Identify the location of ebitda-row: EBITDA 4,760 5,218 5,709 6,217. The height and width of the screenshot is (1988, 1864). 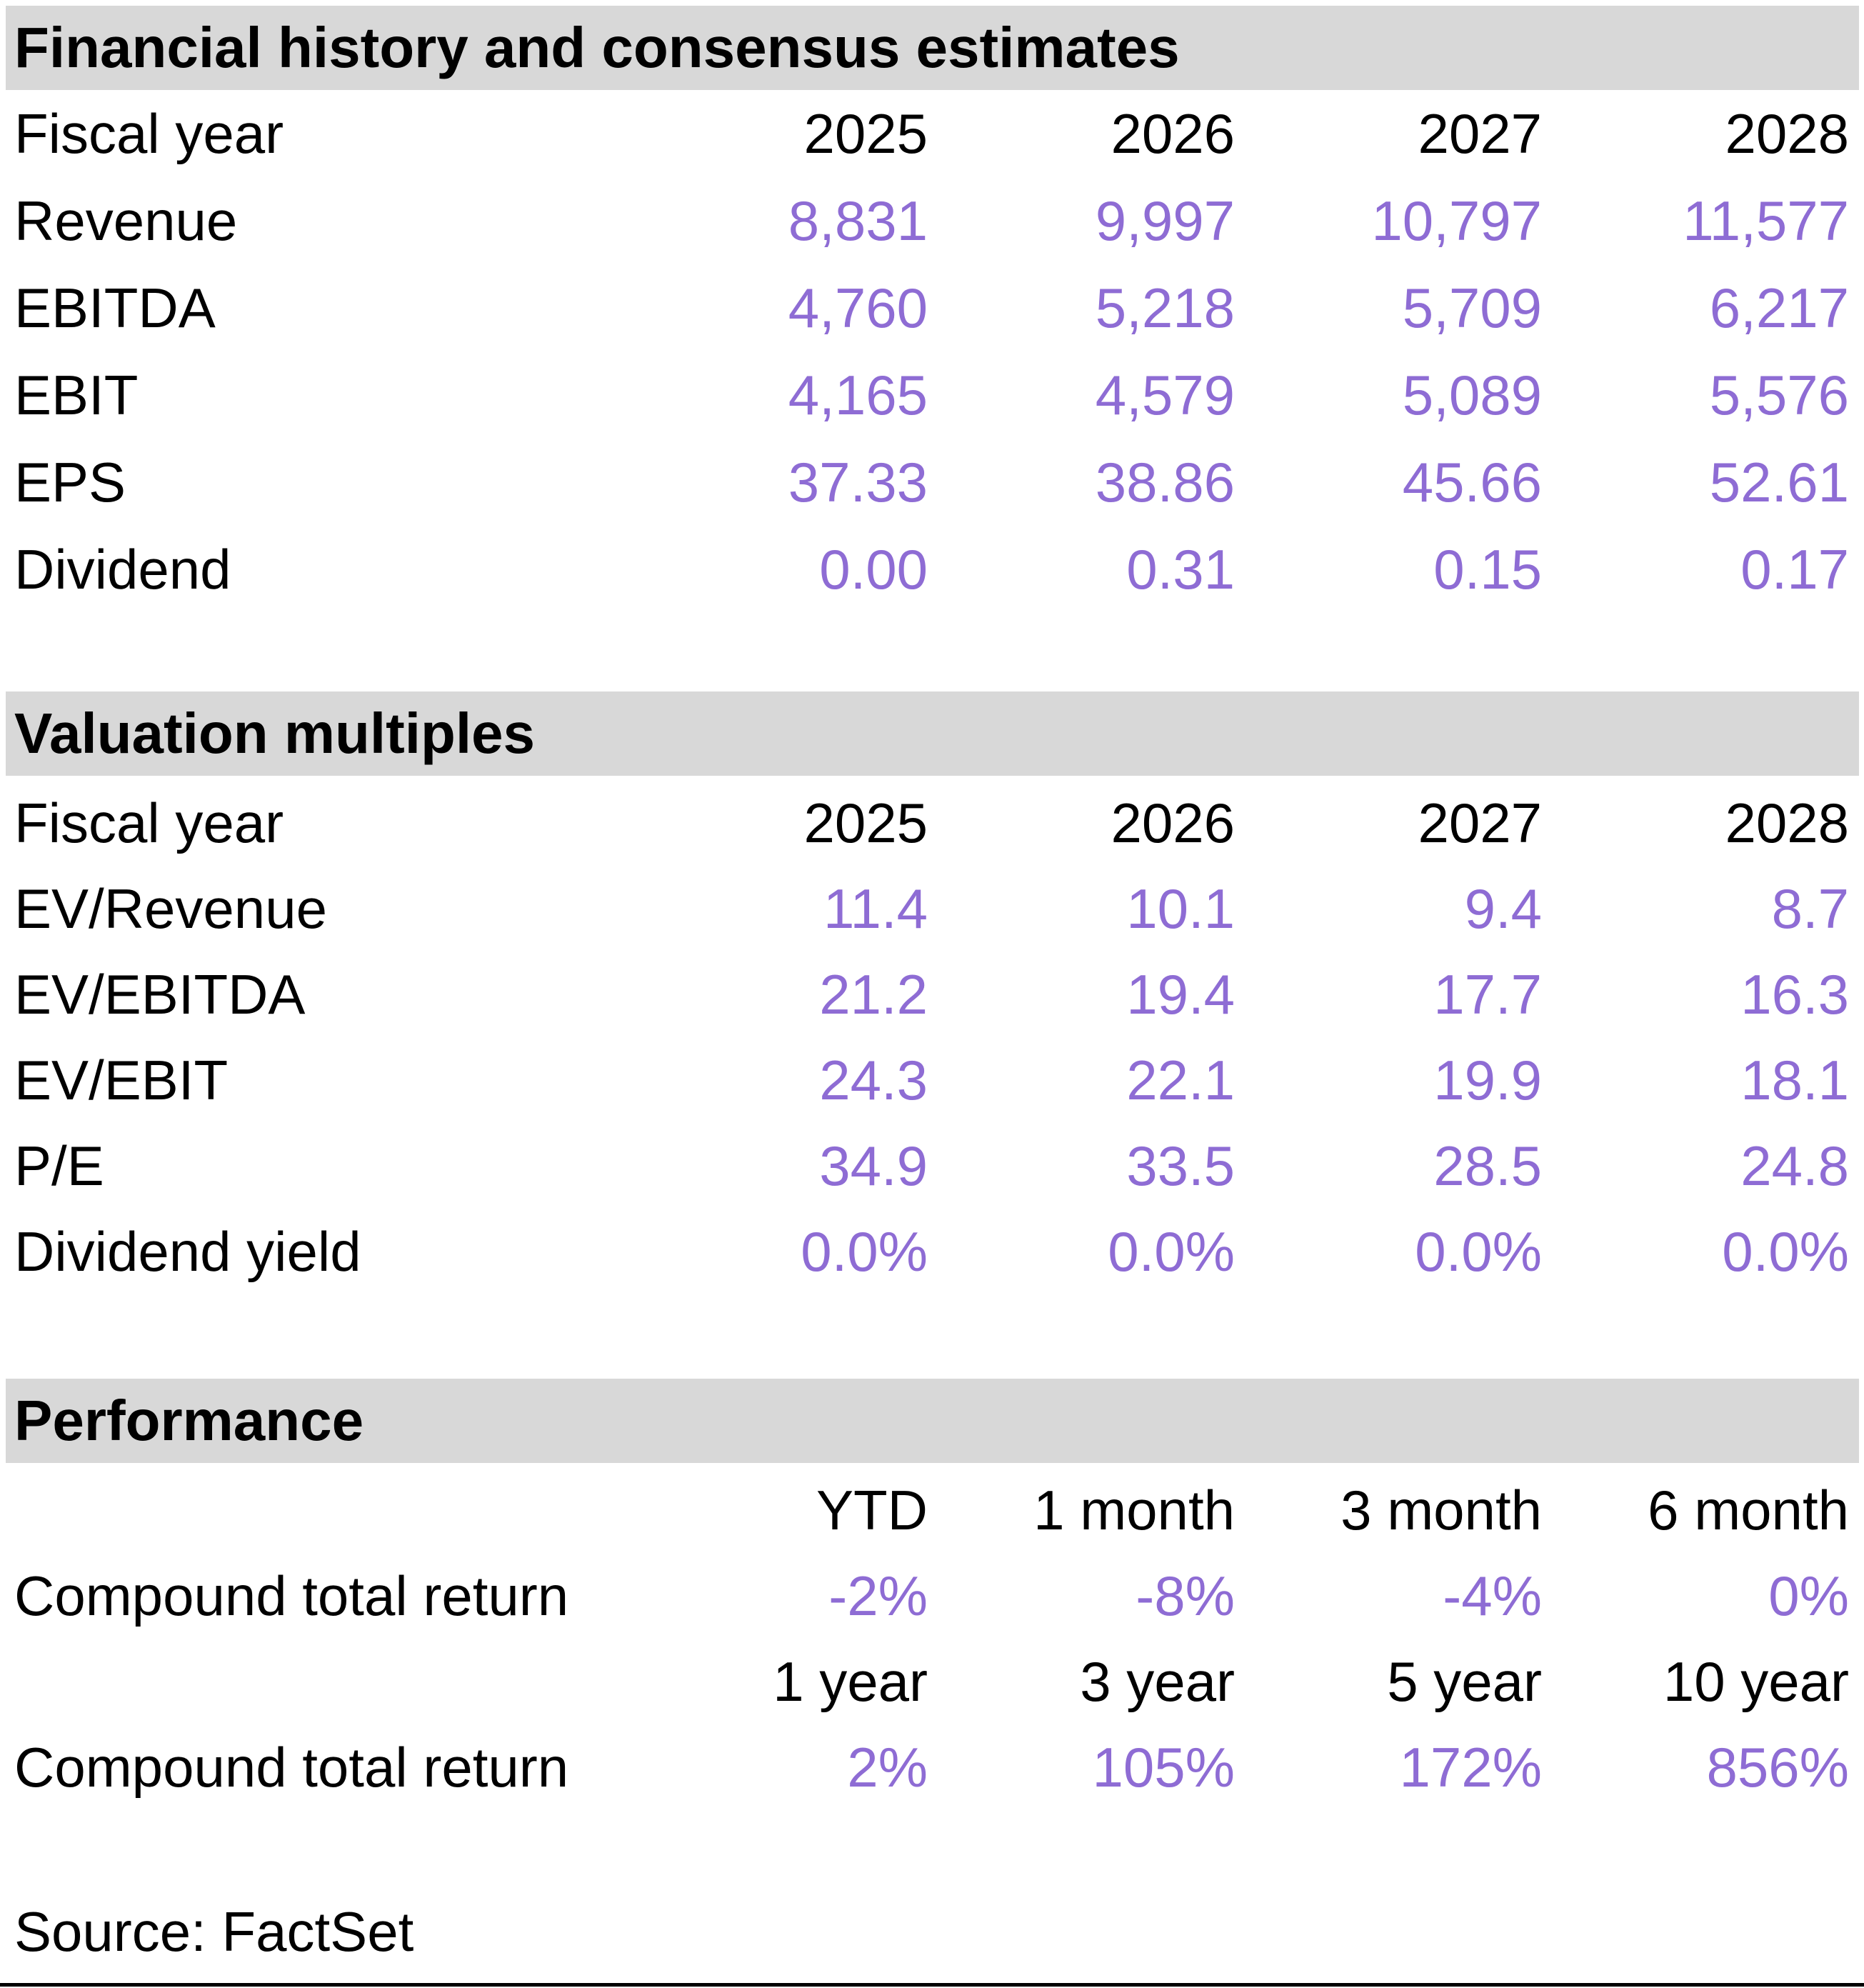
(932, 307).